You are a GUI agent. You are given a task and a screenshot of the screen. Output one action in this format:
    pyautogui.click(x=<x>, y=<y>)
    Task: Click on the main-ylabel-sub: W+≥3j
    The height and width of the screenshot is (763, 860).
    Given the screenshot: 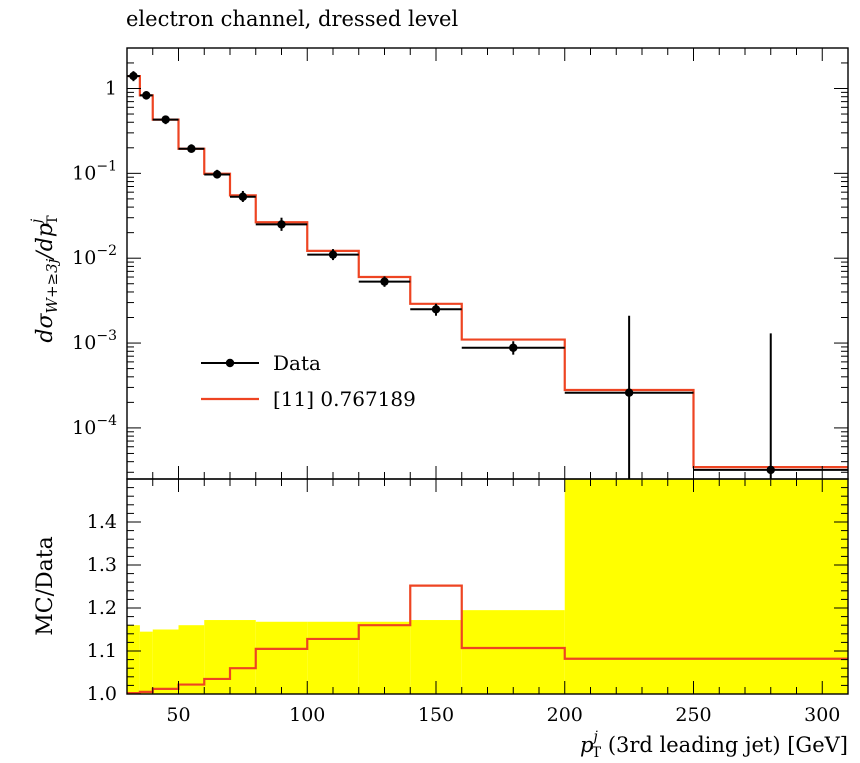 What is the action you would take?
    pyautogui.click(x=52, y=285)
    